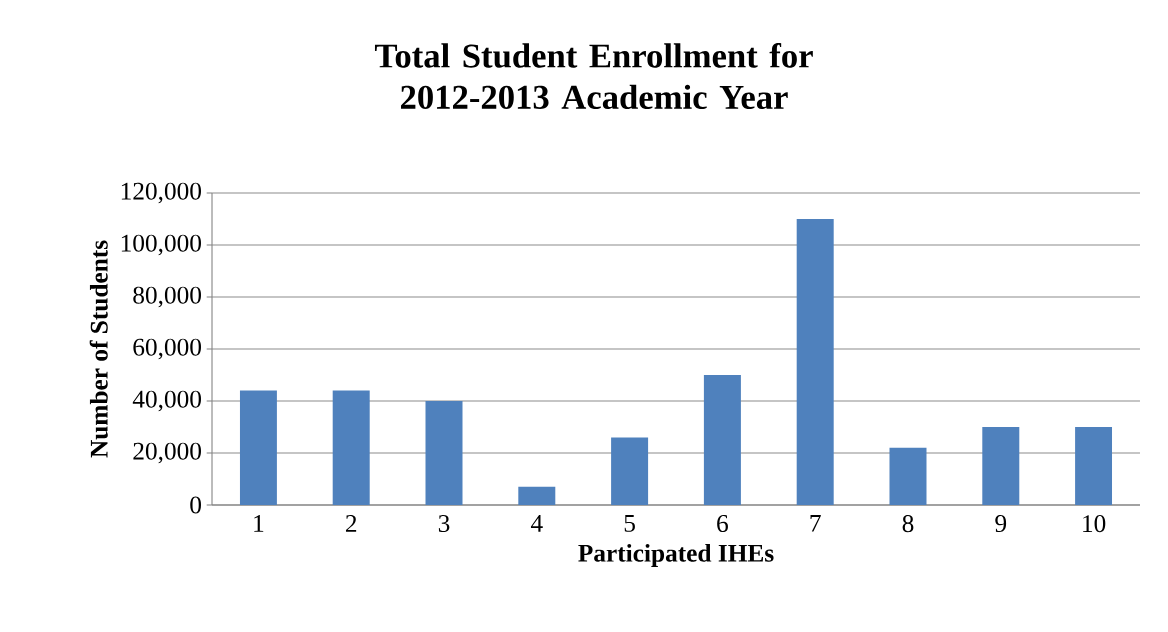  What do you see at coordinates (908, 524) in the screenshot?
I see `x-tick-label: 8` at bounding box center [908, 524].